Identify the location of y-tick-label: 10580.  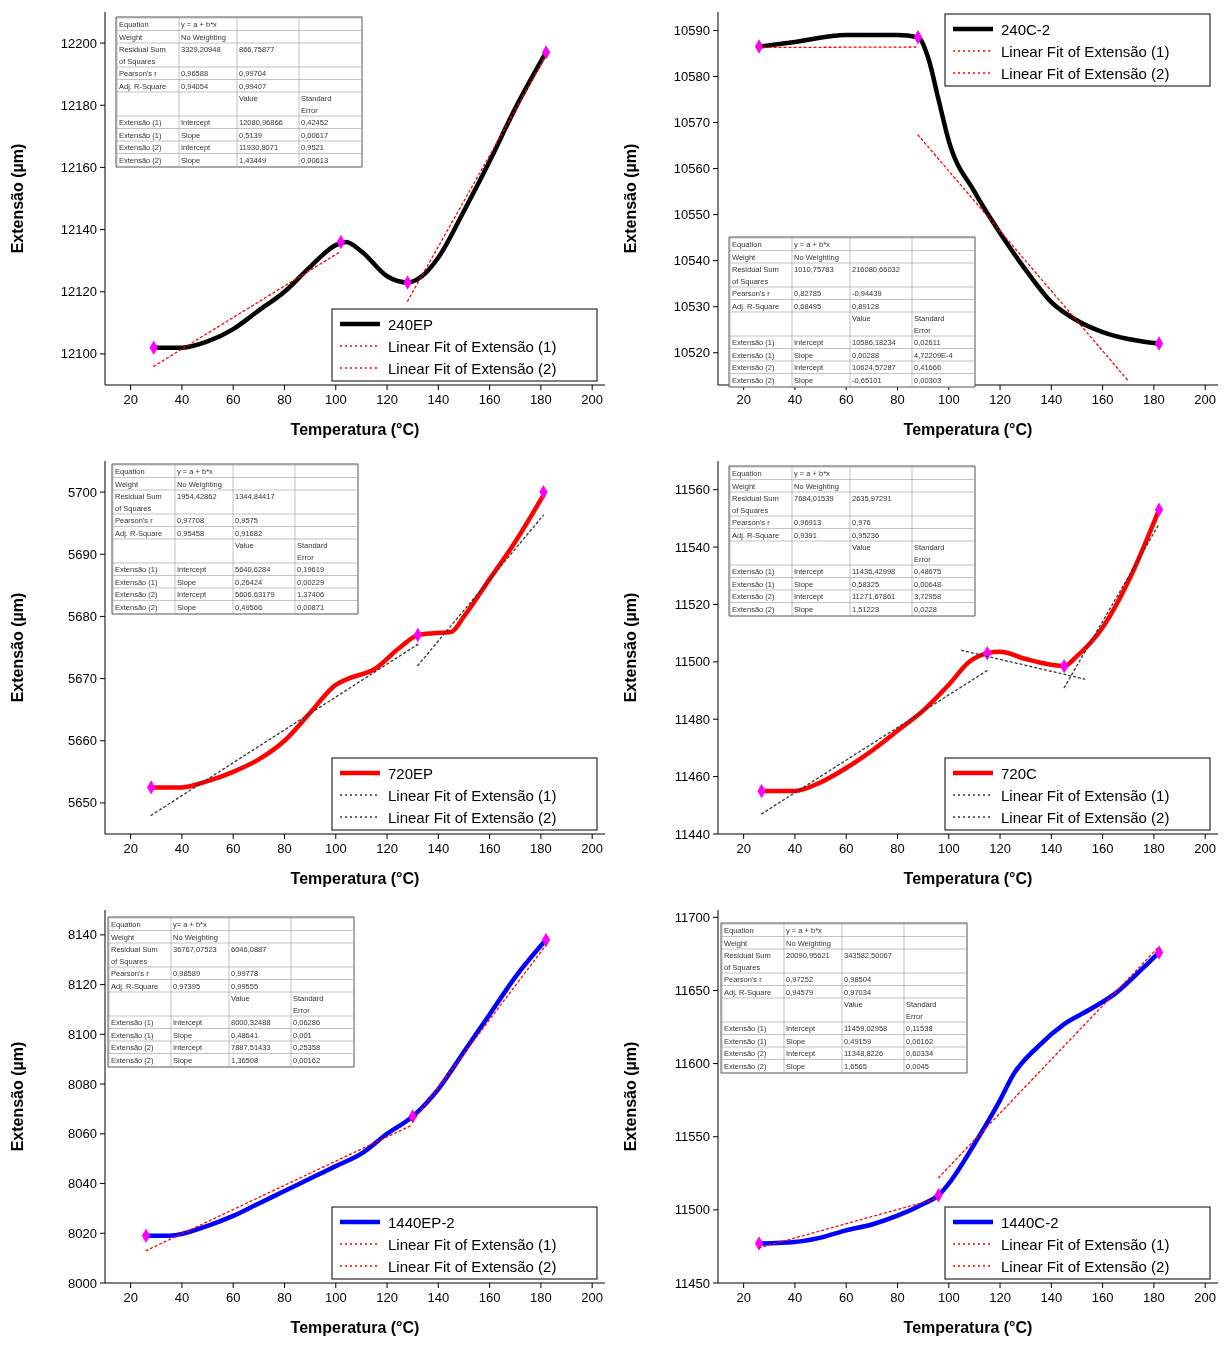
(691, 76).